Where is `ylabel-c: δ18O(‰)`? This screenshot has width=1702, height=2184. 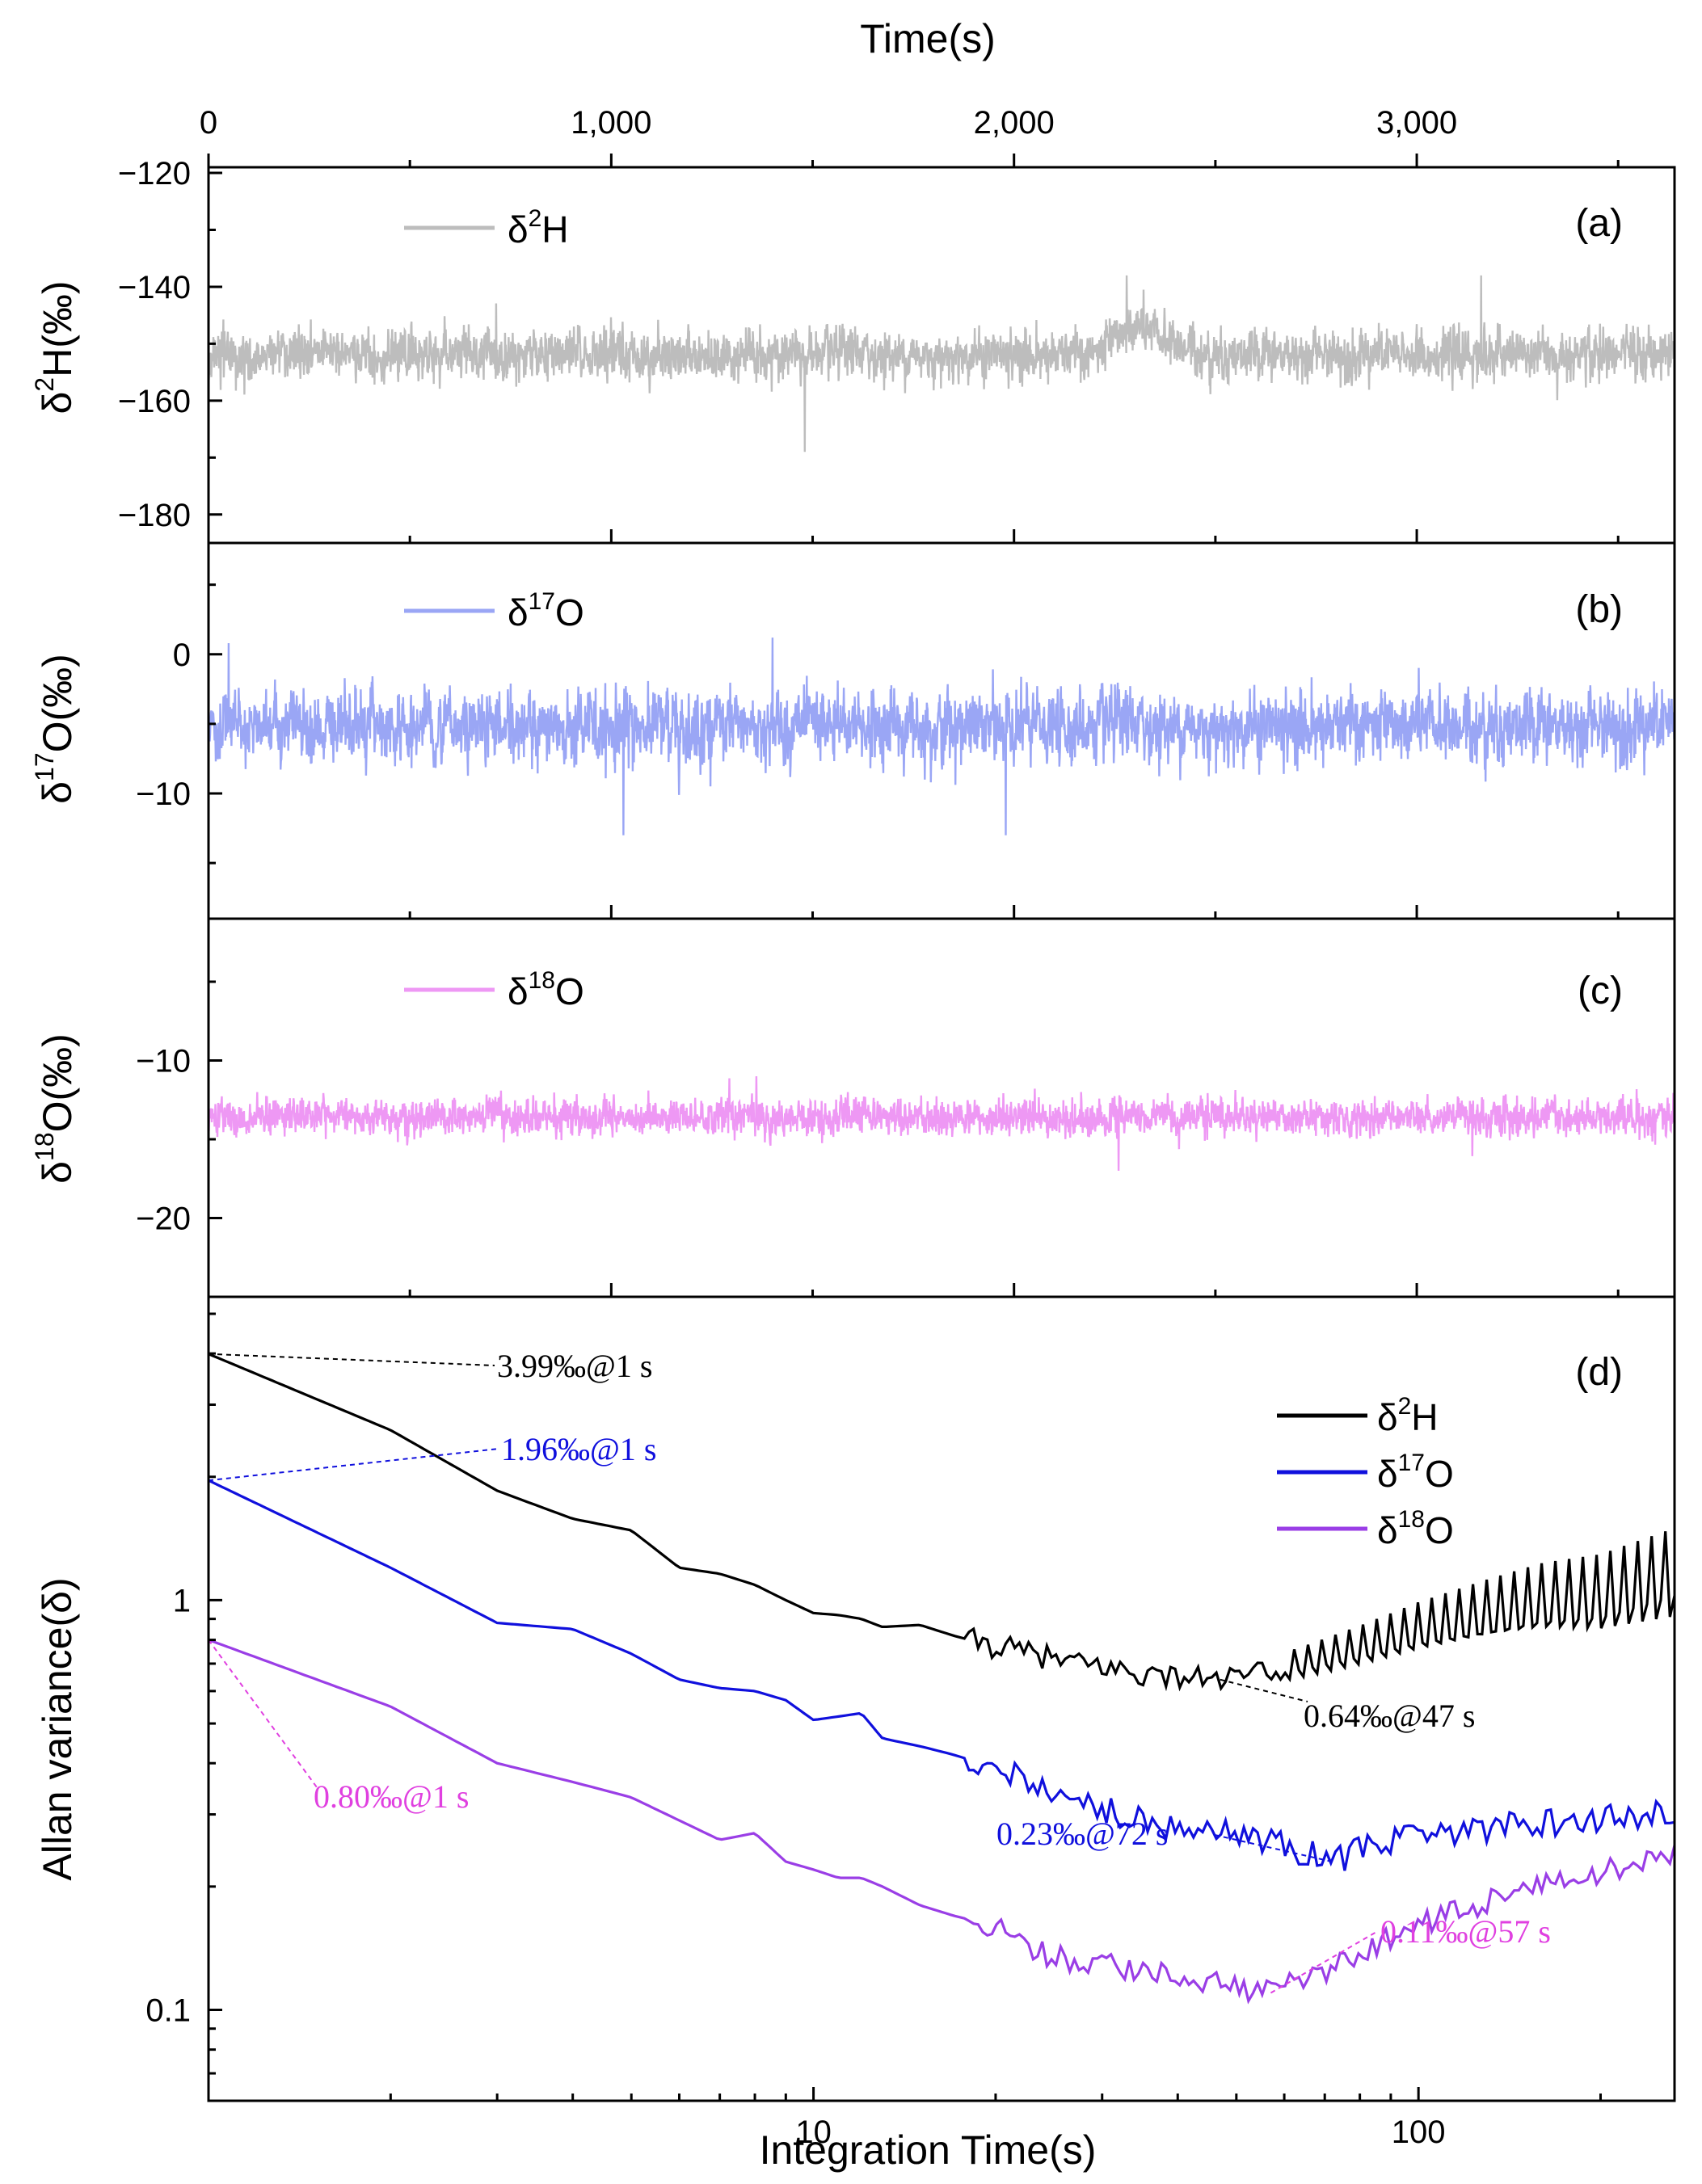 ylabel-c: δ18O(‰) is located at coordinates (55, 1108).